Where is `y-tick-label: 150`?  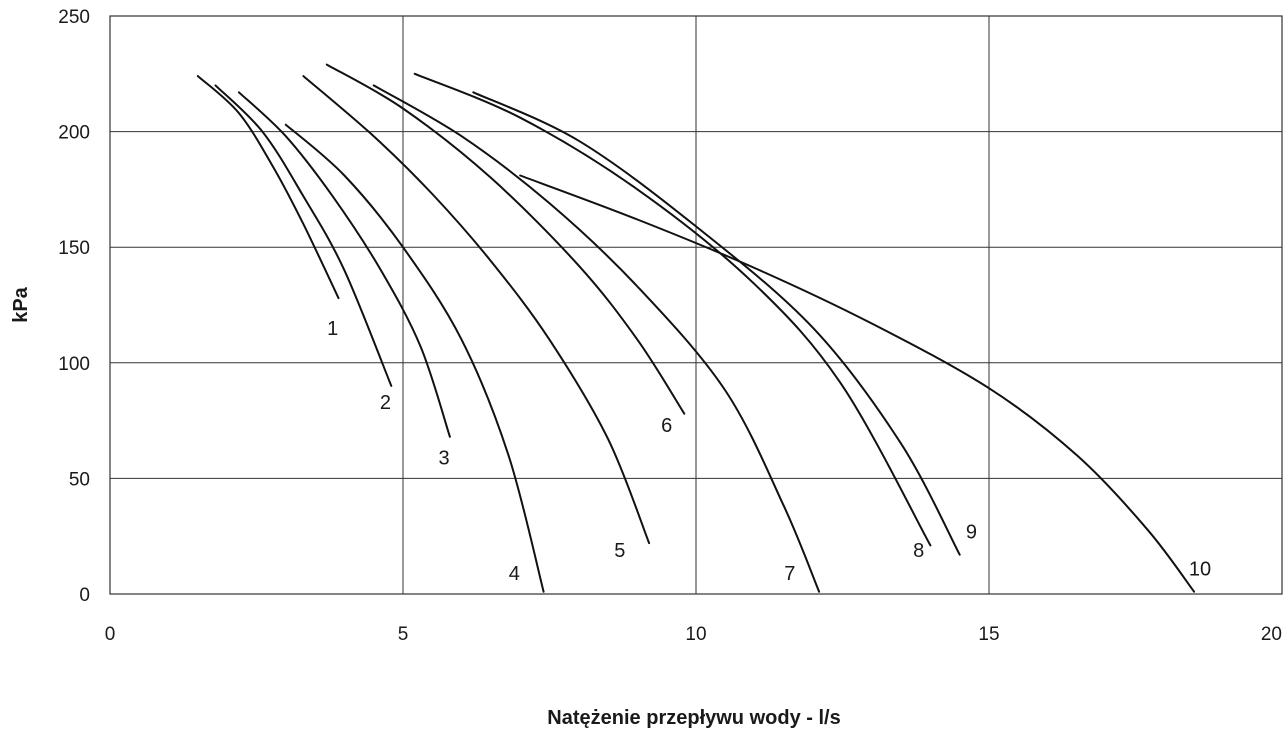 y-tick-label: 150 is located at coordinates (74, 248).